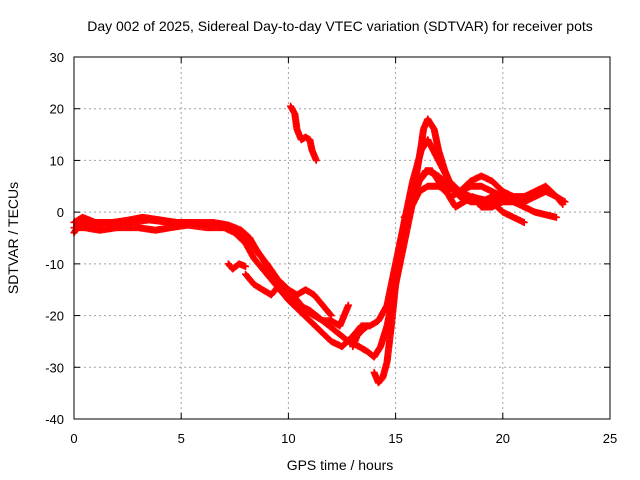 The width and height of the screenshot is (640, 480). I want to click on y-tick-label: 10, so click(57, 160).